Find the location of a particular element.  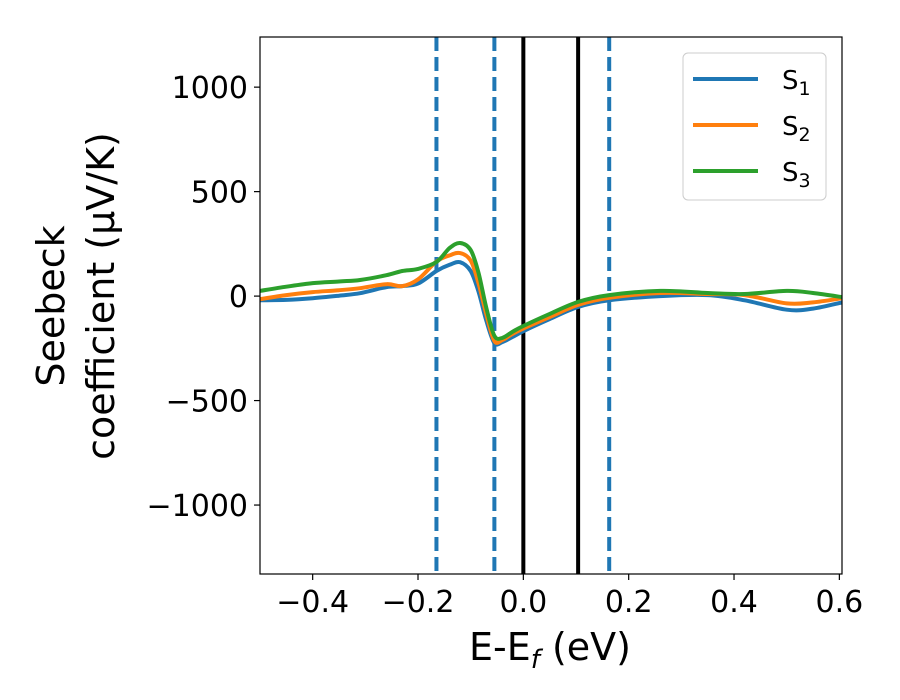

series-line-s1 is located at coordinates (551, 303).